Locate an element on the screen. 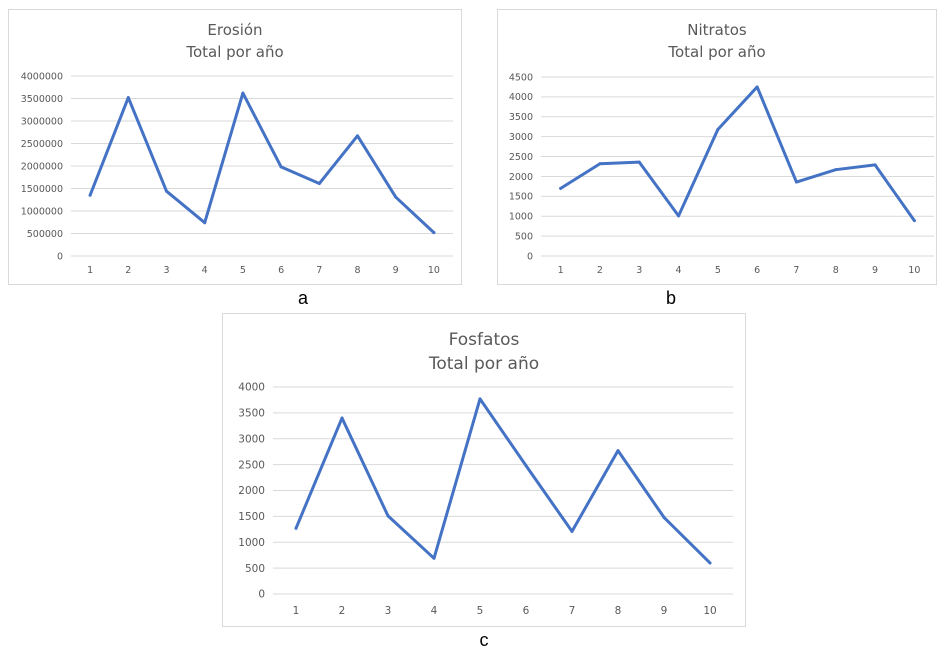  y-tick-label: 1000000 is located at coordinates (42, 211).